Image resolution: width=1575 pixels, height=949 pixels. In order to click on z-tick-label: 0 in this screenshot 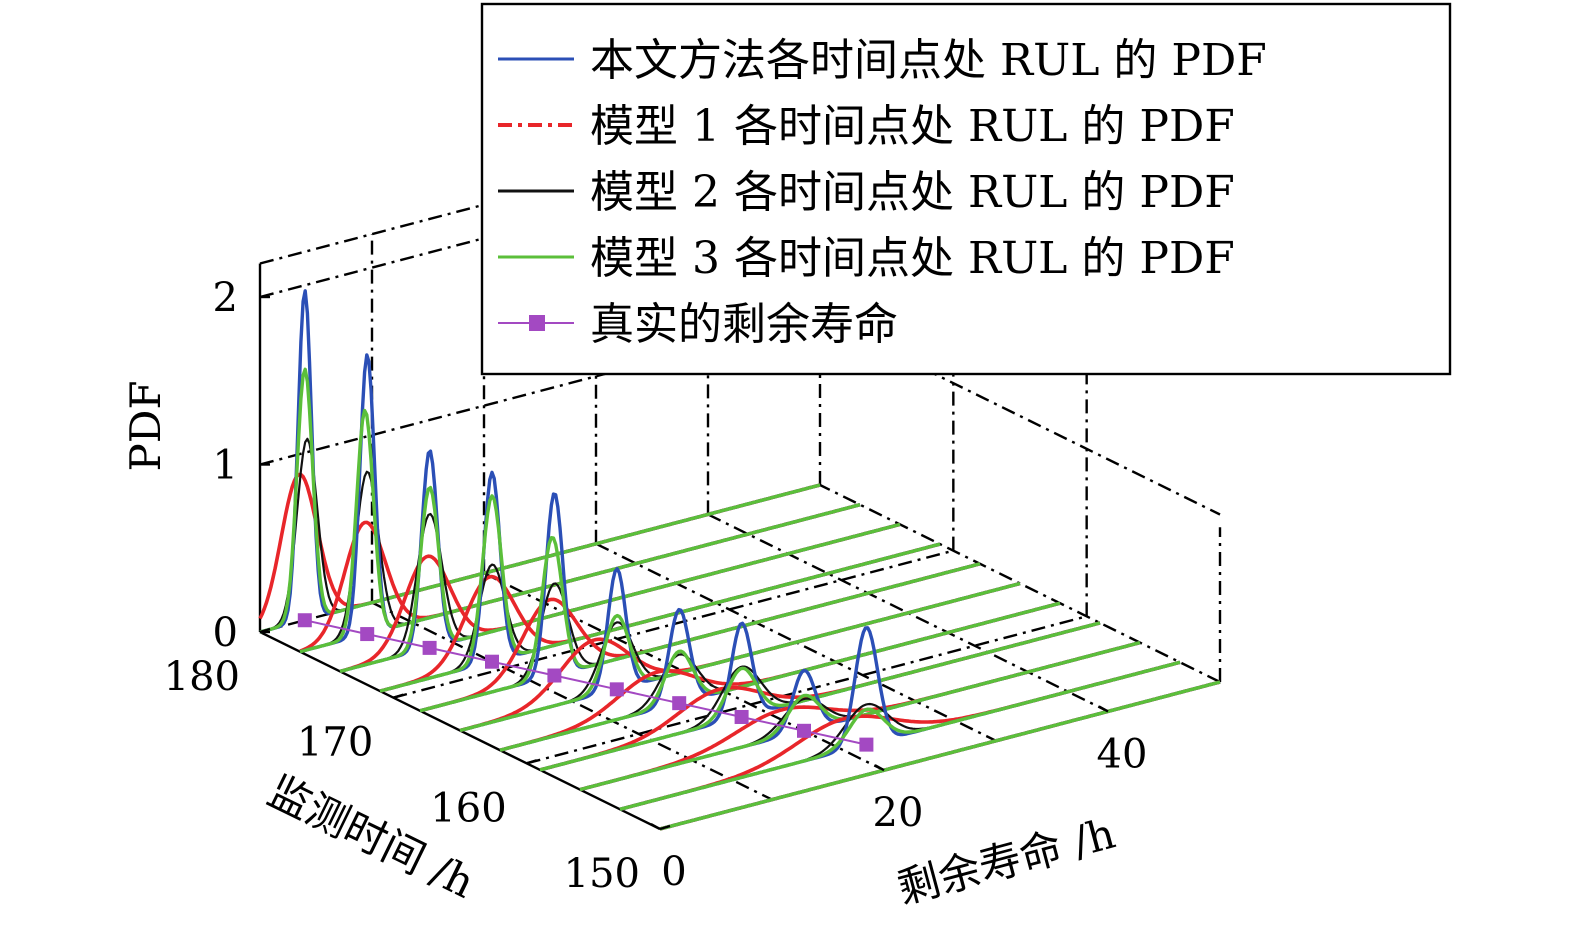, I will do `click(225, 633)`.